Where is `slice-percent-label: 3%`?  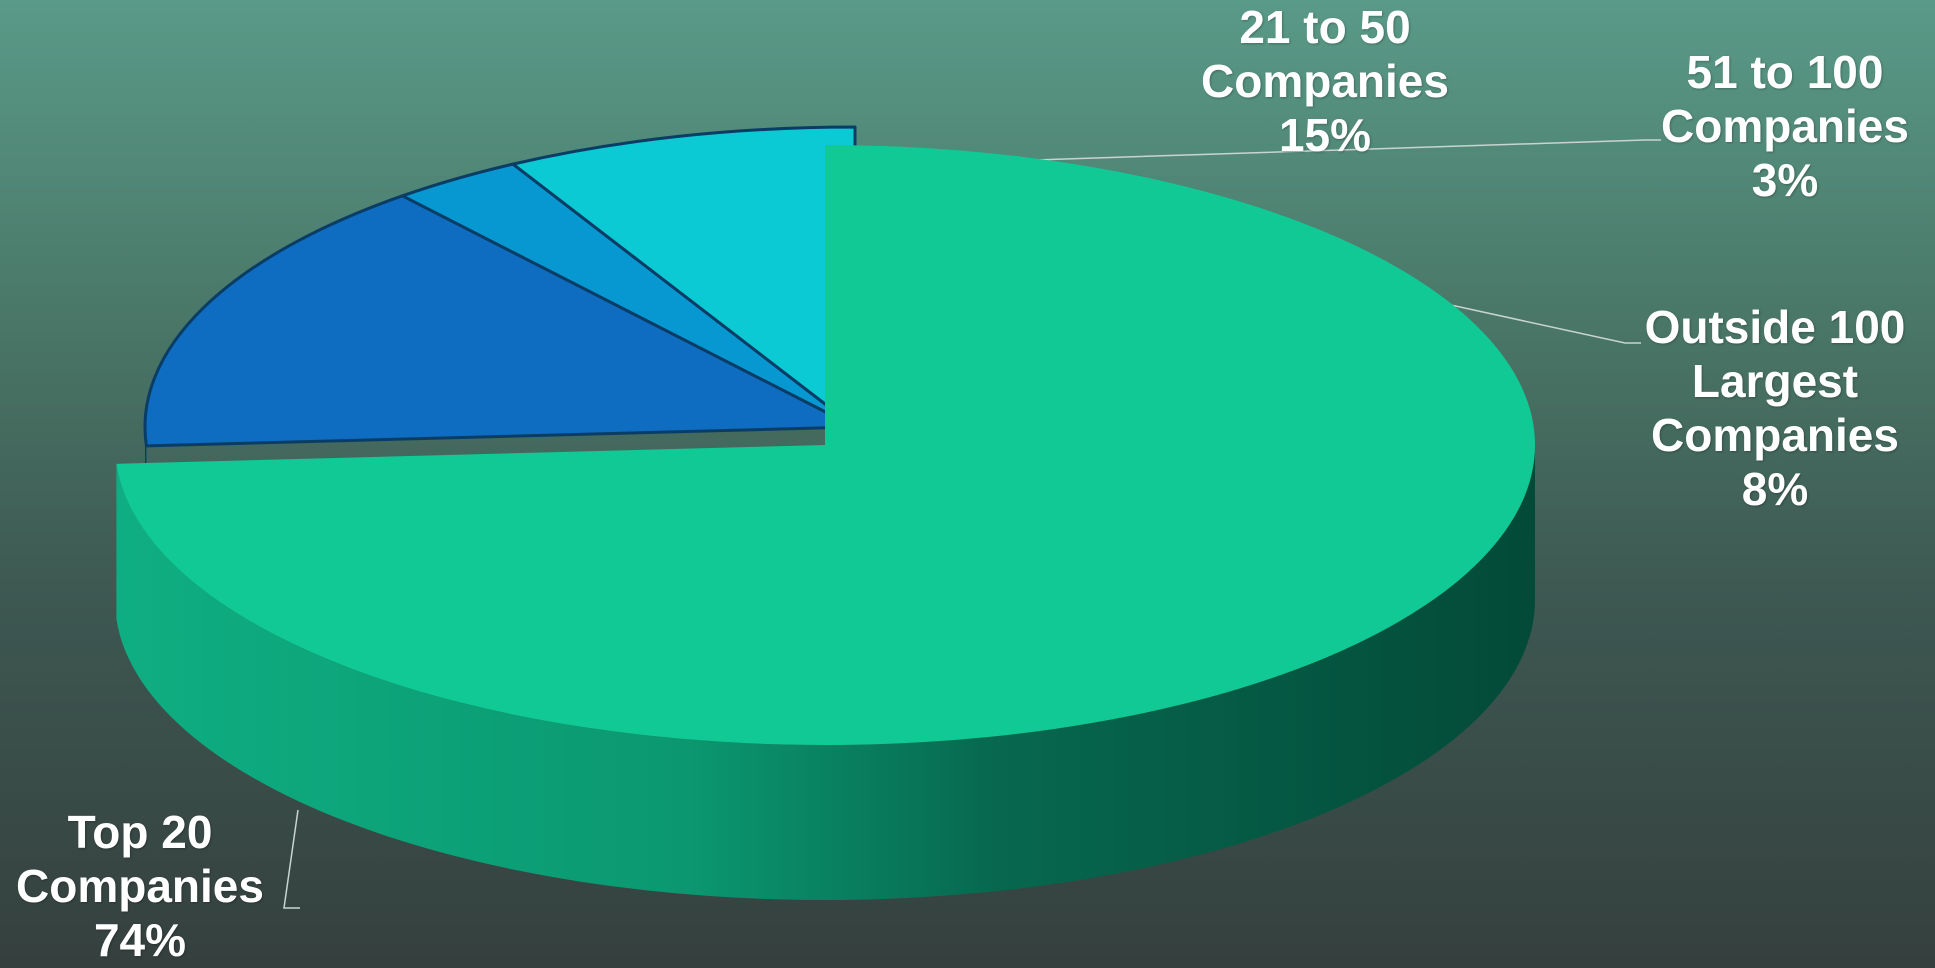 slice-percent-label: 3% is located at coordinates (1785, 180).